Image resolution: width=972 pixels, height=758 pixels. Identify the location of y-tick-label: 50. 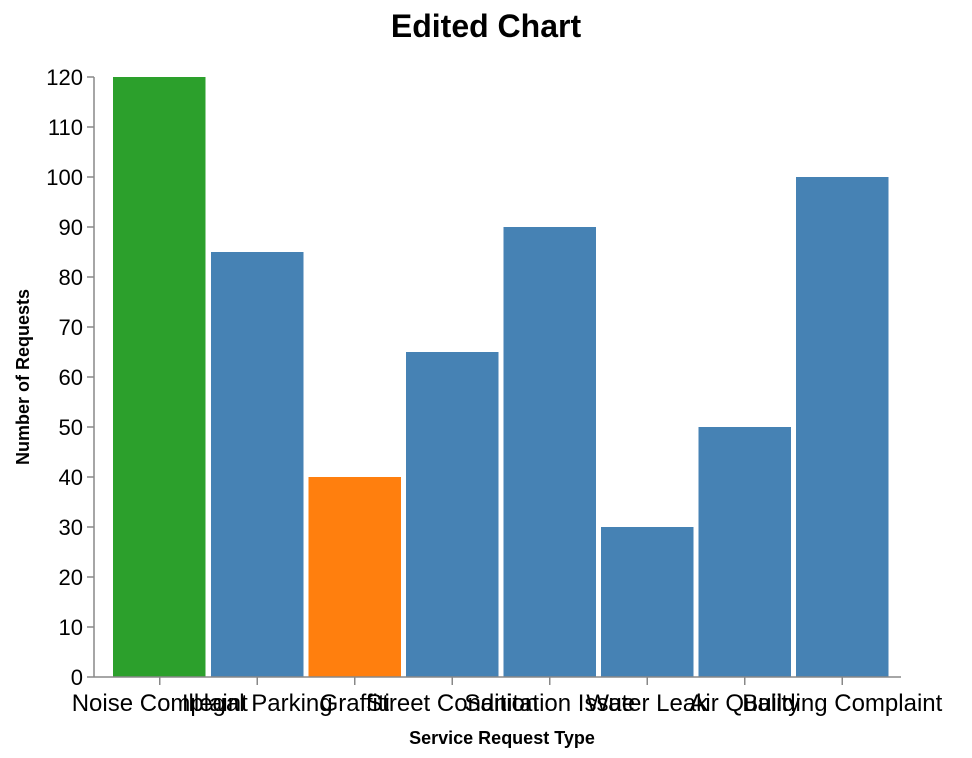
(71, 427).